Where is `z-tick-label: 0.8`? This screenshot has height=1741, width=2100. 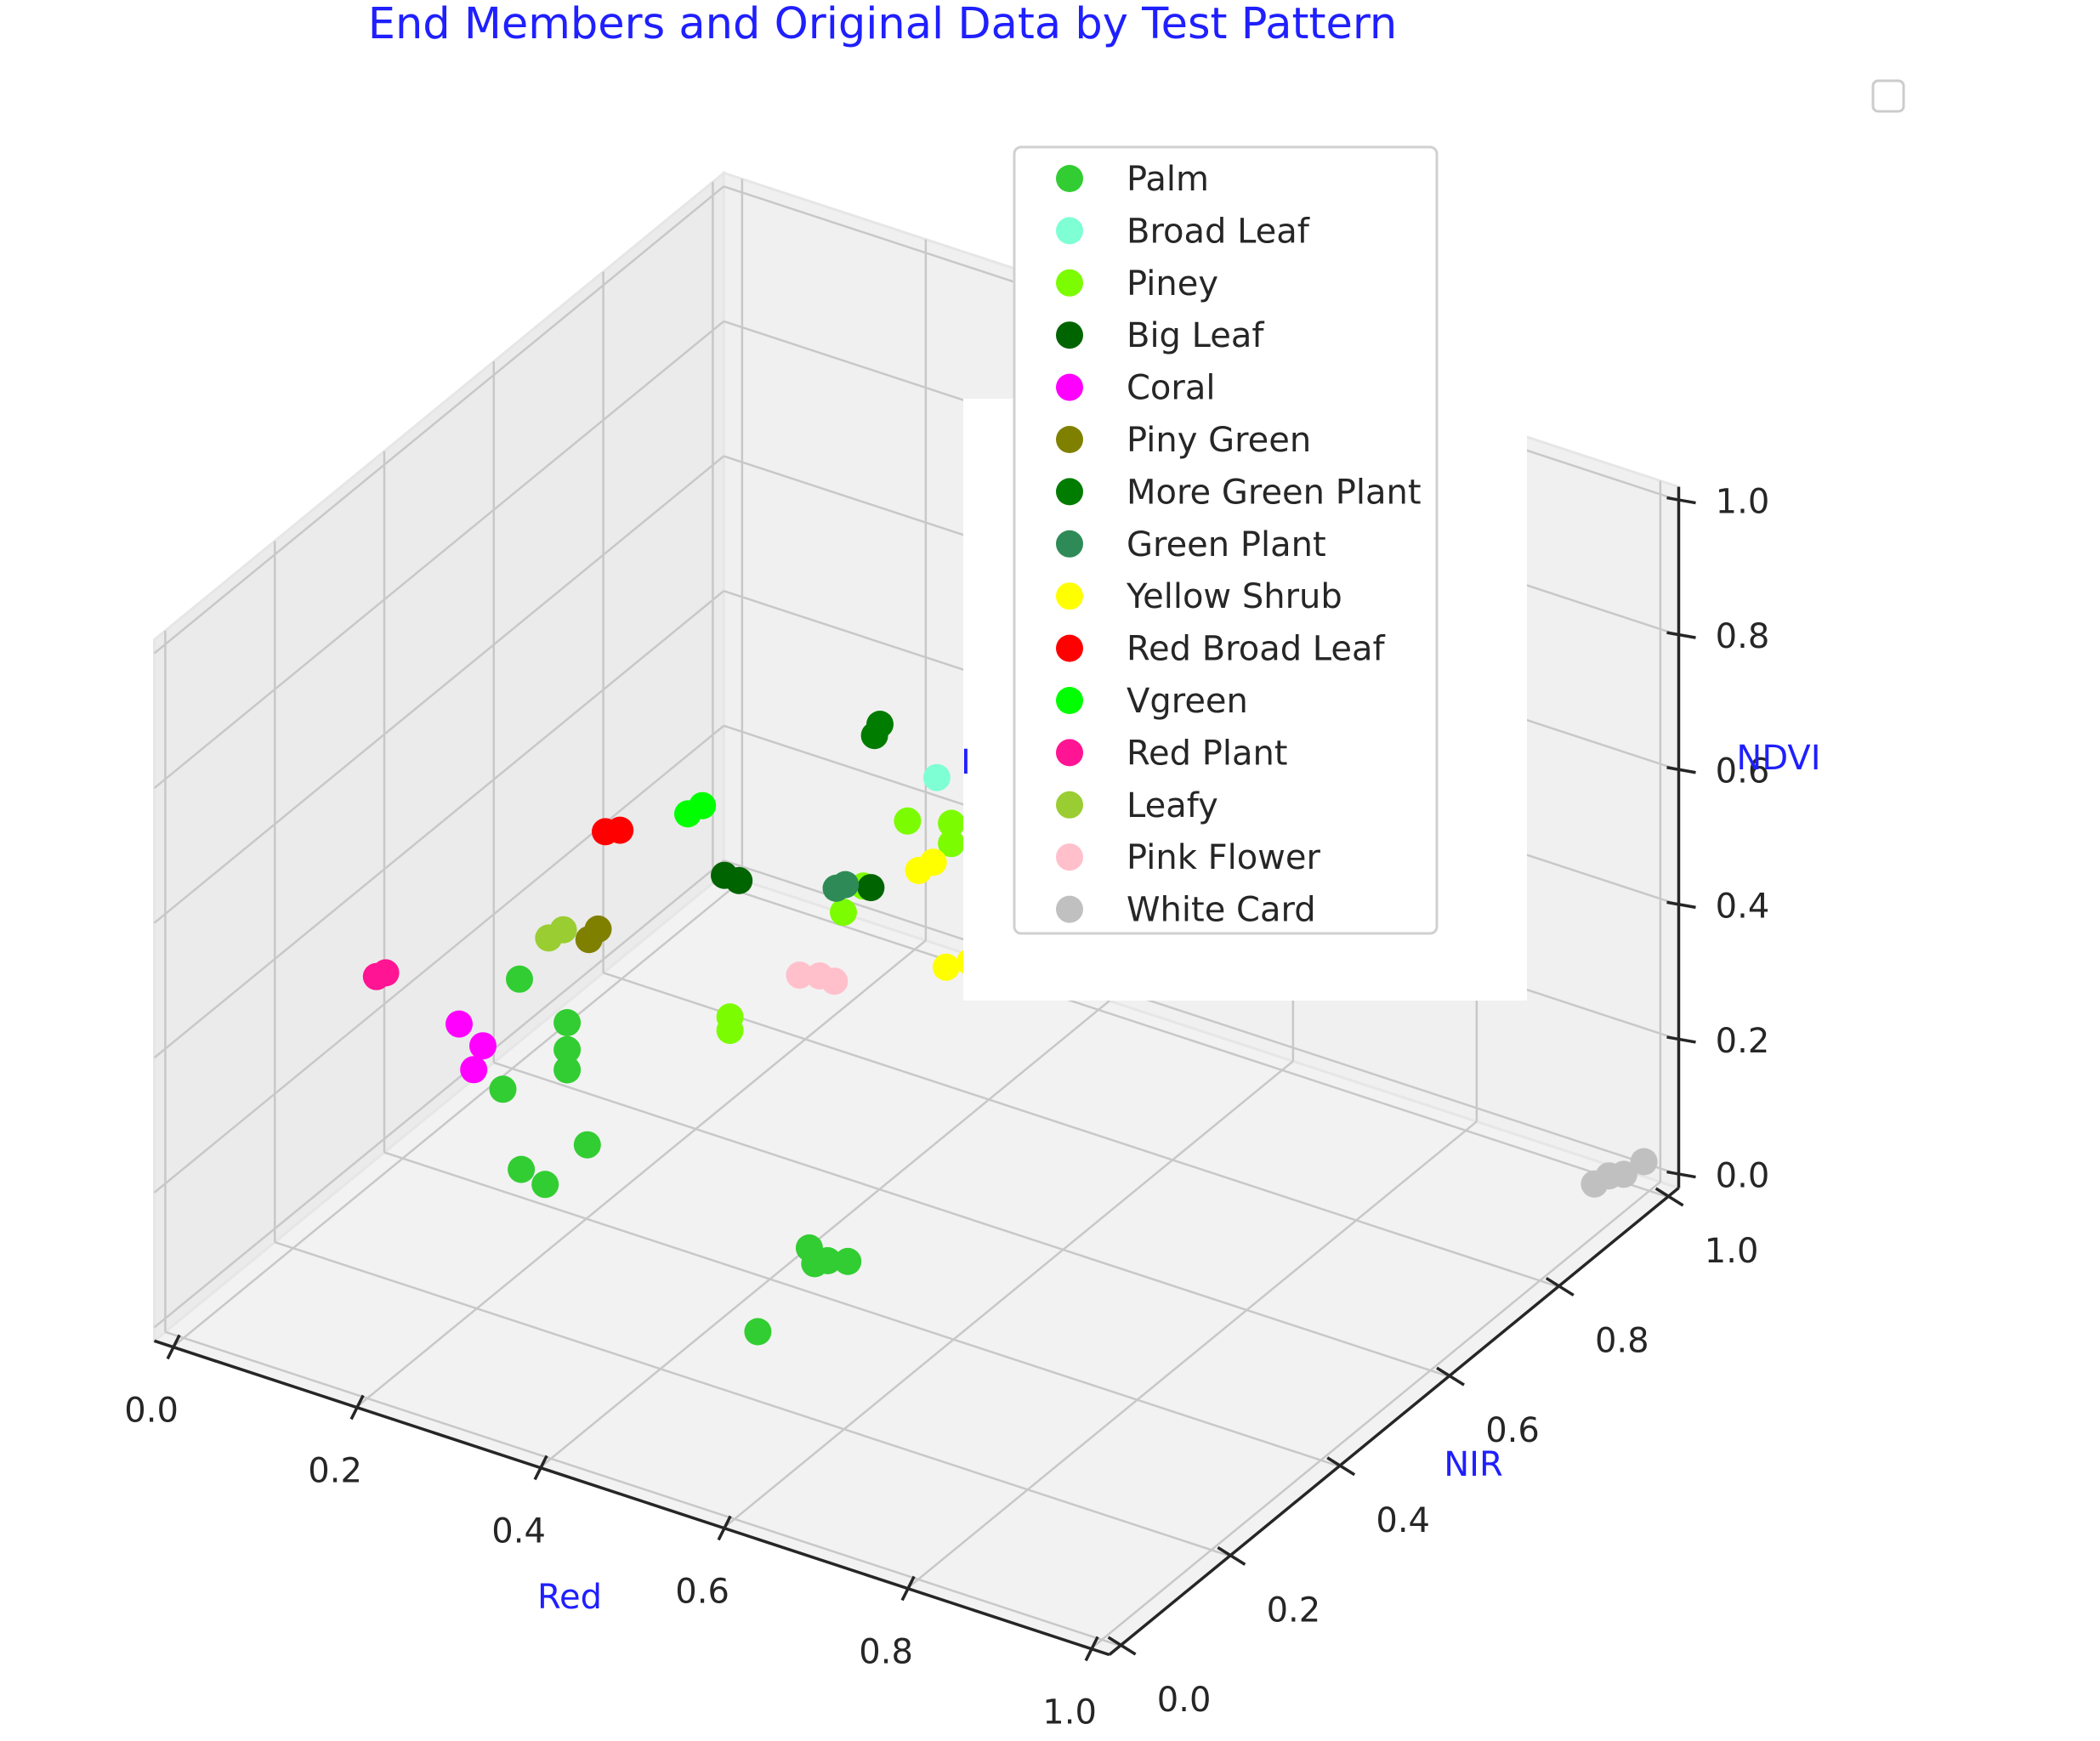 z-tick-label: 0.8 is located at coordinates (1743, 636).